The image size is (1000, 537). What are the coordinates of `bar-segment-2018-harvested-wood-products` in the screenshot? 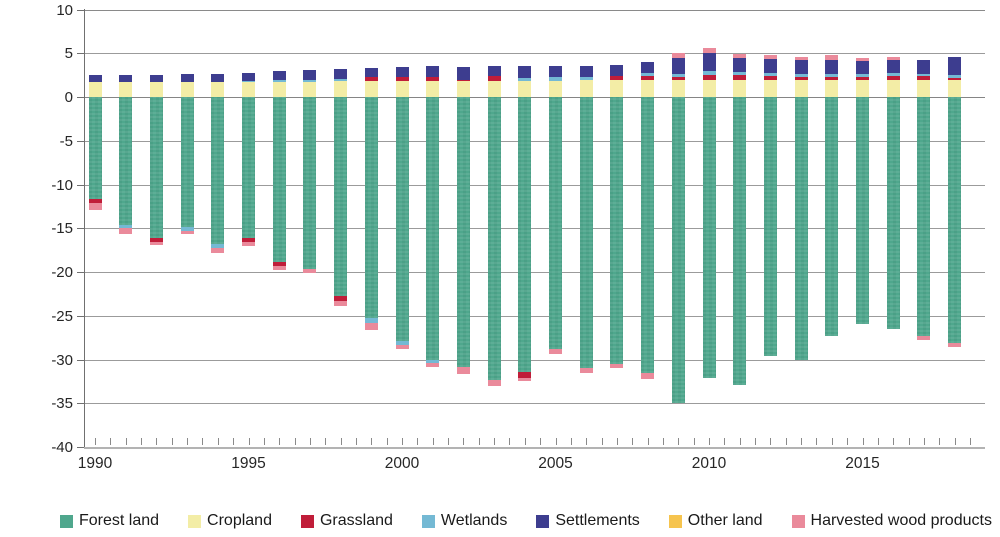 It's located at (955, 345).